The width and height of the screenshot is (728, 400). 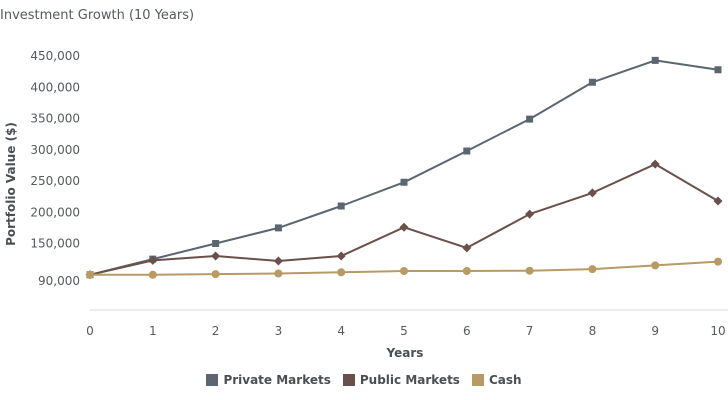 I want to click on legend-item-private-markets: Private Markets, so click(x=268, y=380).